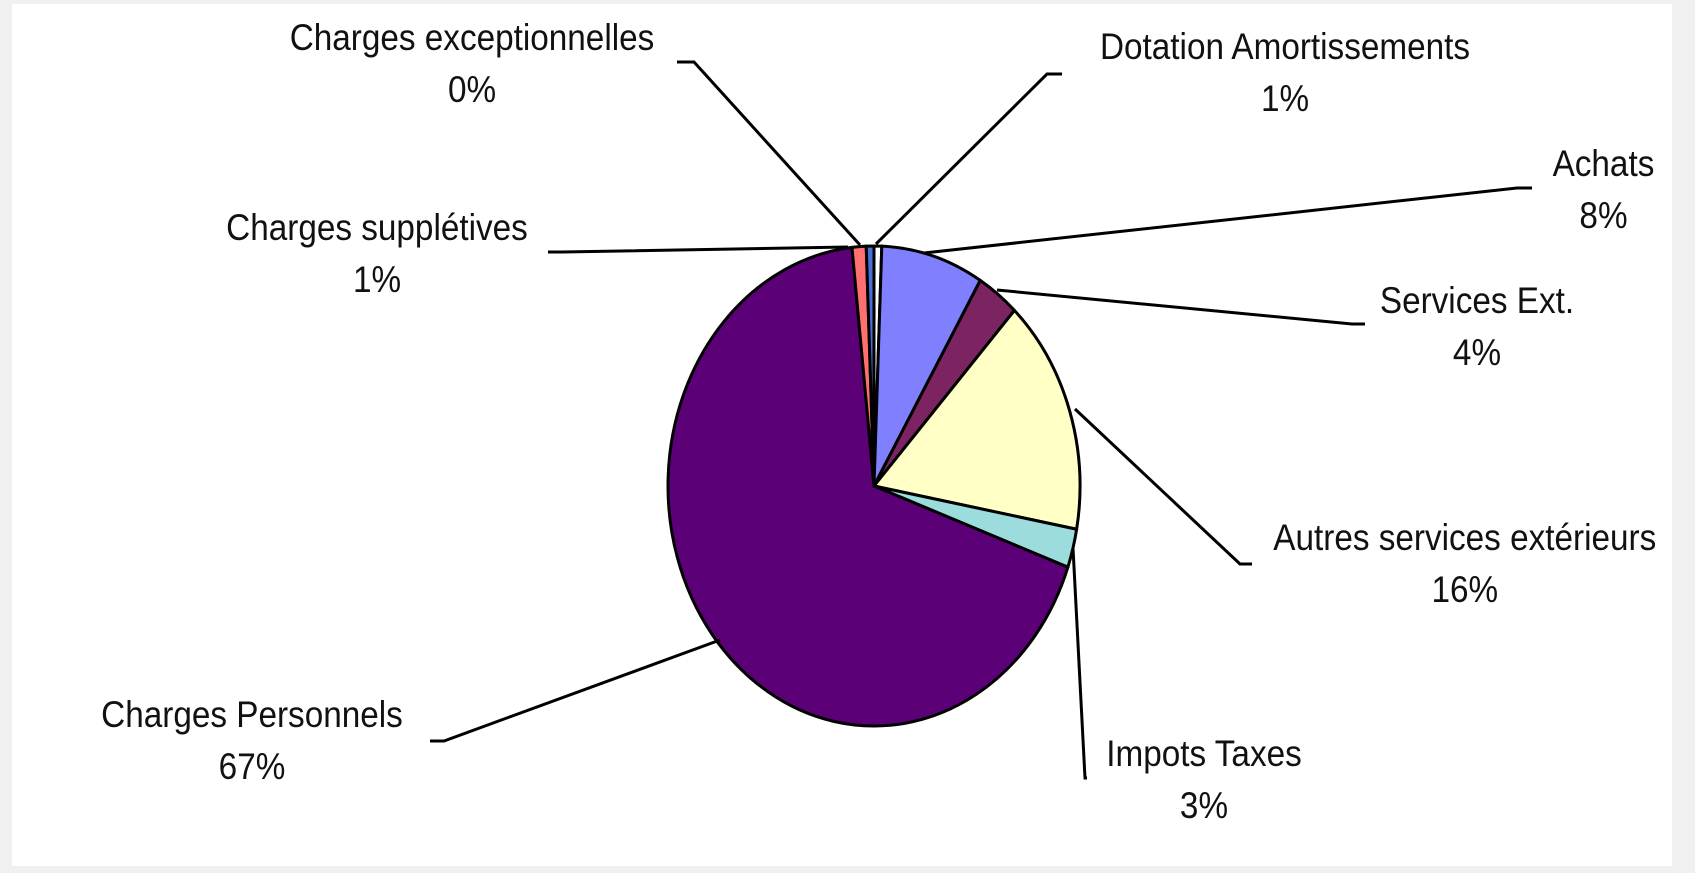 Image resolution: width=1695 pixels, height=873 pixels. I want to click on slice-label-autres-services-exterieurs: Autres services extérieurs, so click(1464, 537).